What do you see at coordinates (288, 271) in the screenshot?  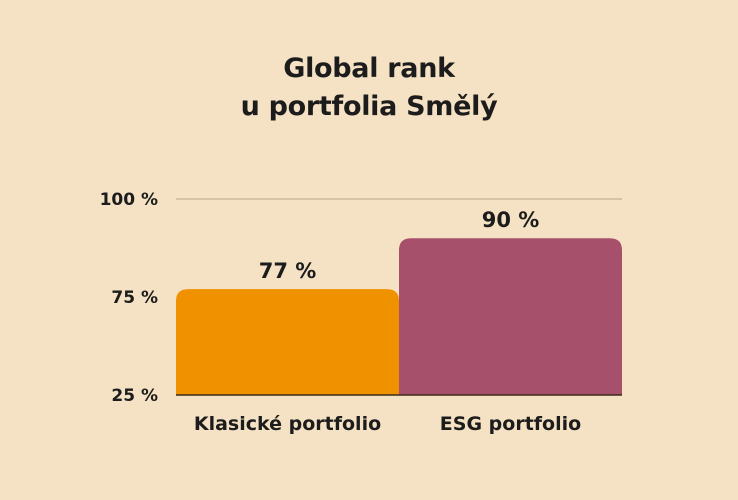 I see `data-label-1: 77 %` at bounding box center [288, 271].